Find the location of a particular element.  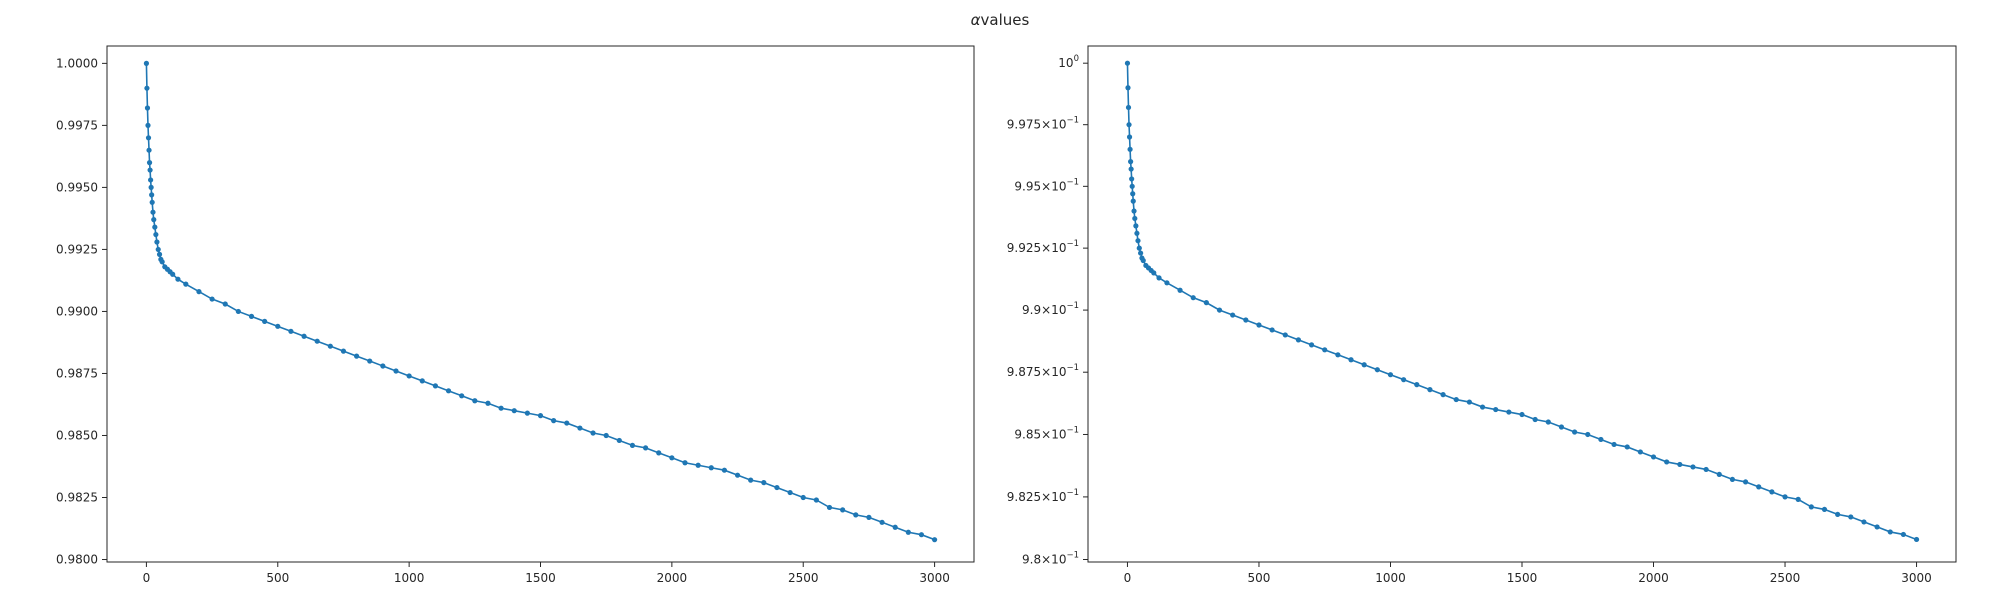

title-text: values is located at coordinates (1005, 20).